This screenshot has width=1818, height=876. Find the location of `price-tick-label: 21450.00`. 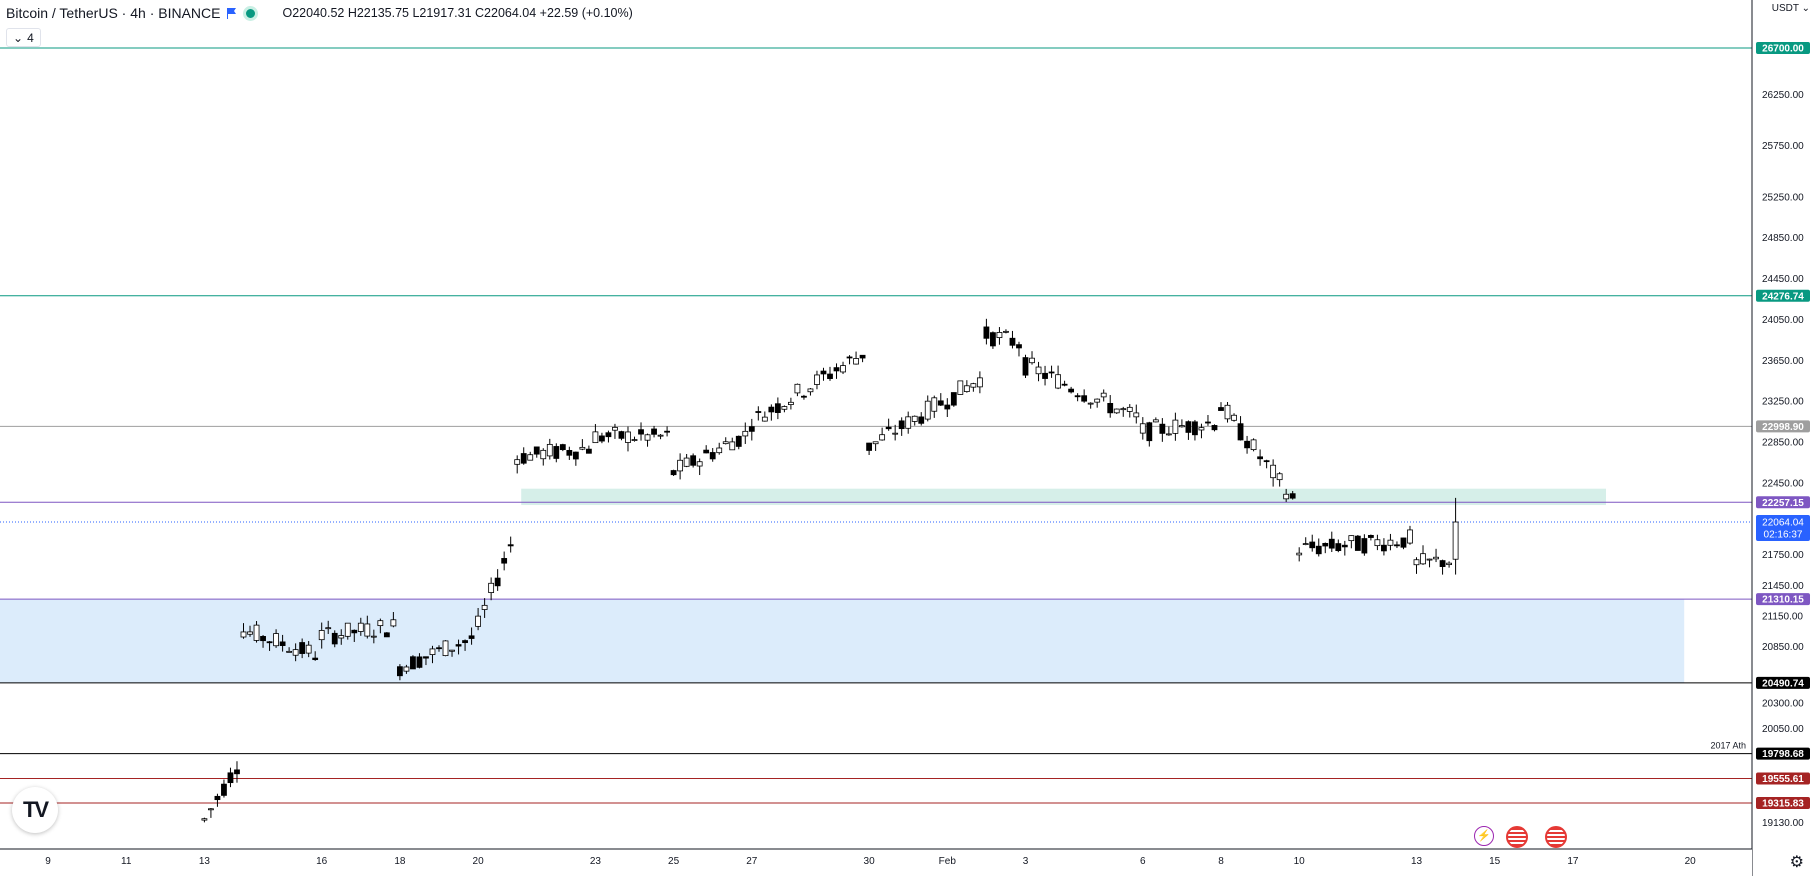

price-tick-label: 21450.00 is located at coordinates (1783, 586).